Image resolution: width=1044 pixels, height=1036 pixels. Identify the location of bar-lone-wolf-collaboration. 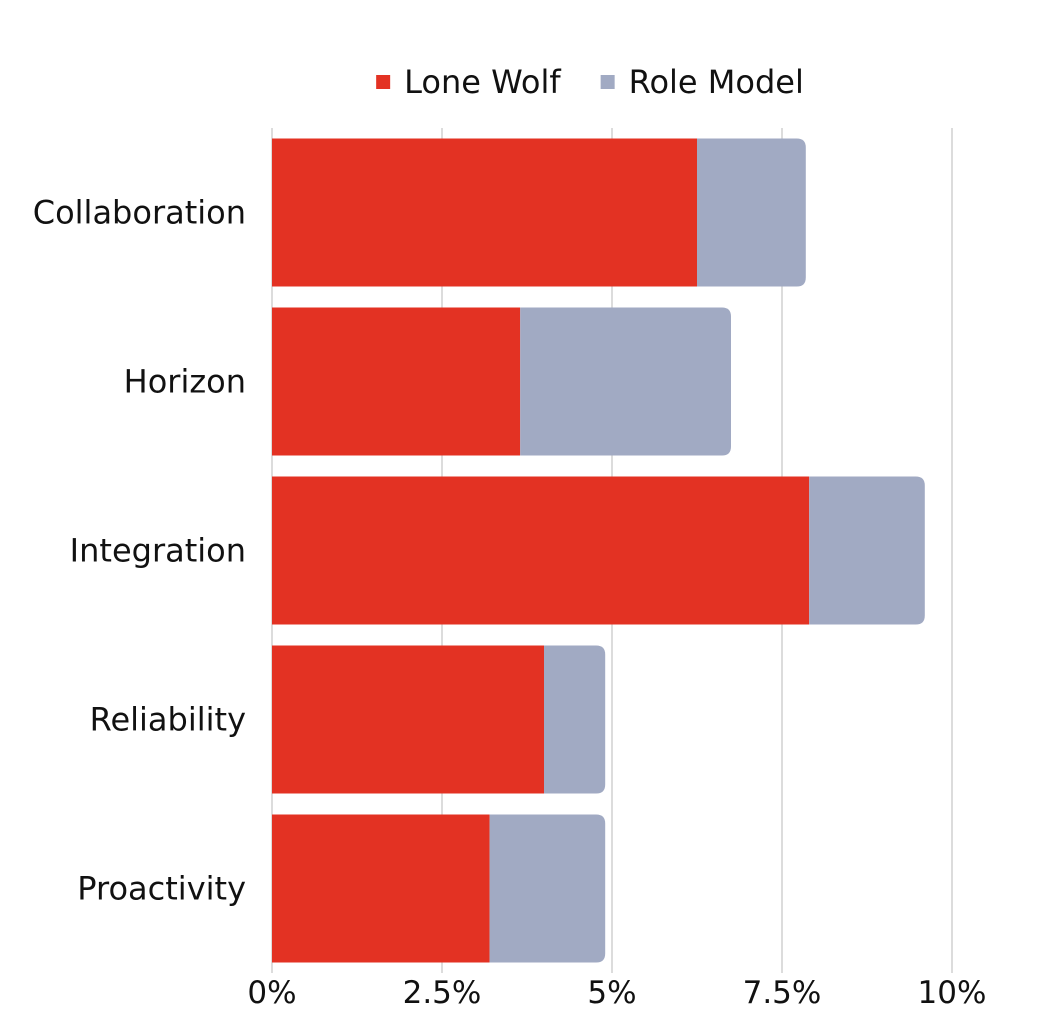
(484, 212).